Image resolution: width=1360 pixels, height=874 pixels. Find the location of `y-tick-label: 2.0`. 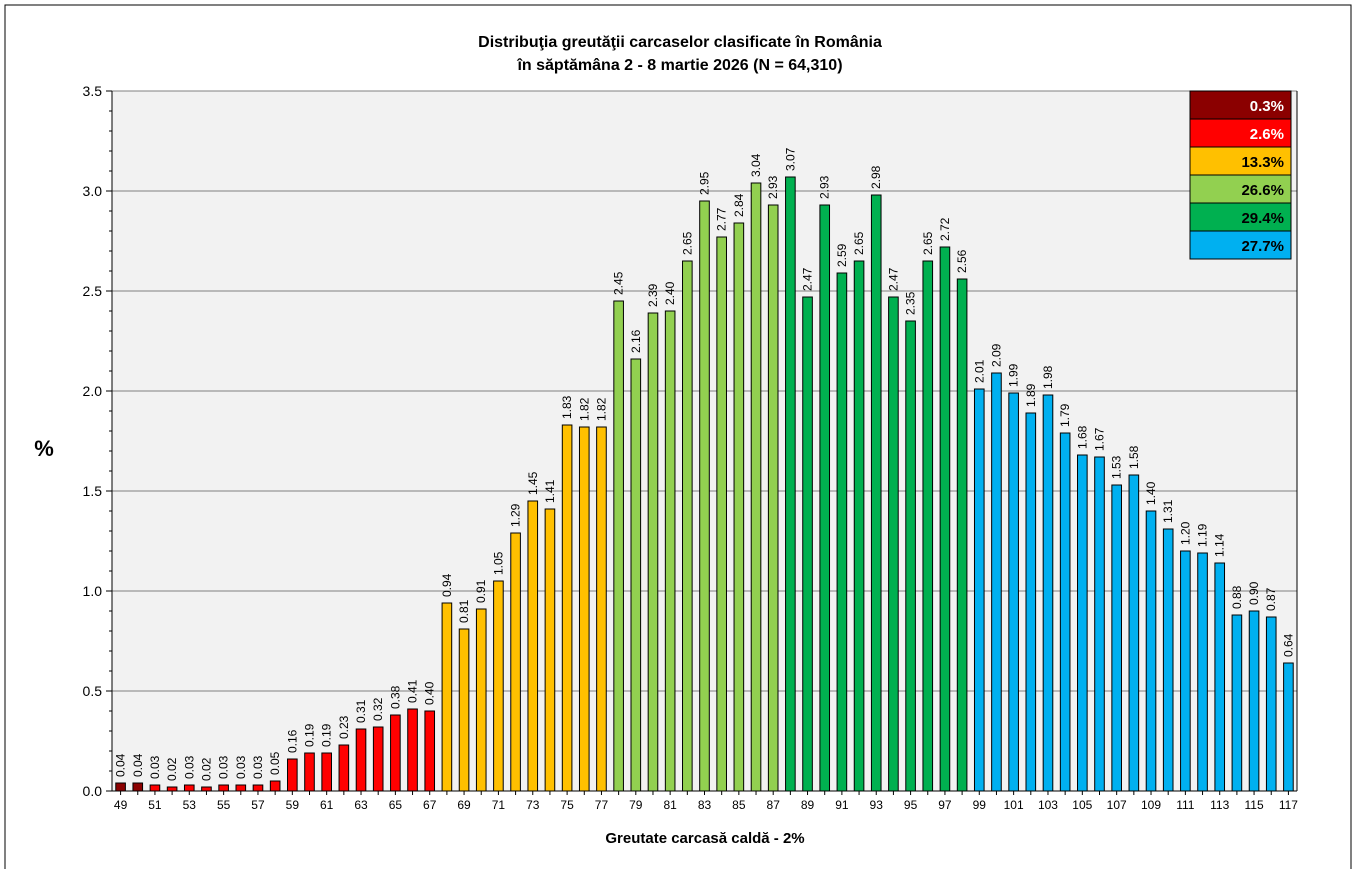

y-tick-label: 2.0 is located at coordinates (93, 391).